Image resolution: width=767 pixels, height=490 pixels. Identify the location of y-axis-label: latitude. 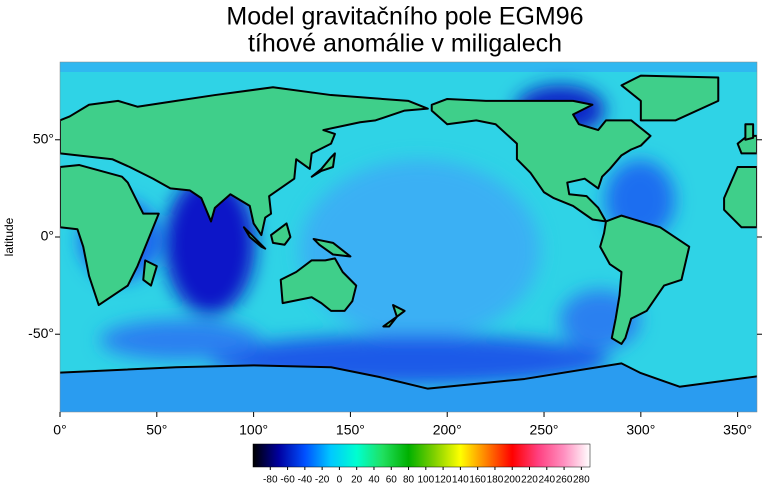
(9, 236).